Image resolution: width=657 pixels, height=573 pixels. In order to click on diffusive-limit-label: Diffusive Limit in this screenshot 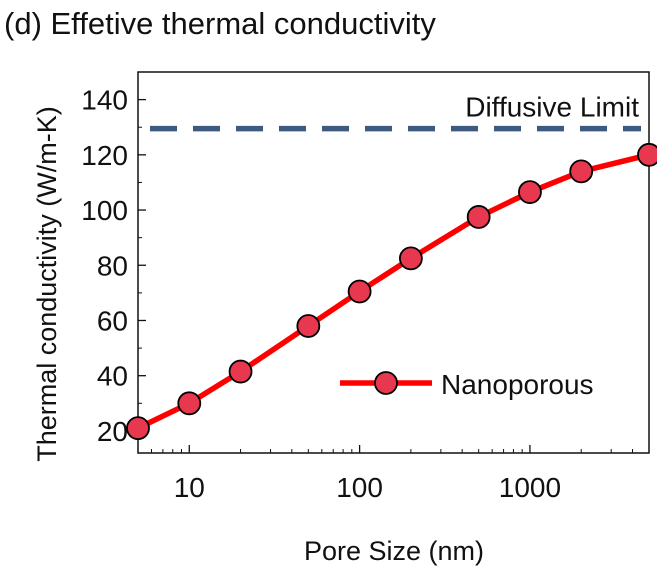, I will do `click(552, 107)`.